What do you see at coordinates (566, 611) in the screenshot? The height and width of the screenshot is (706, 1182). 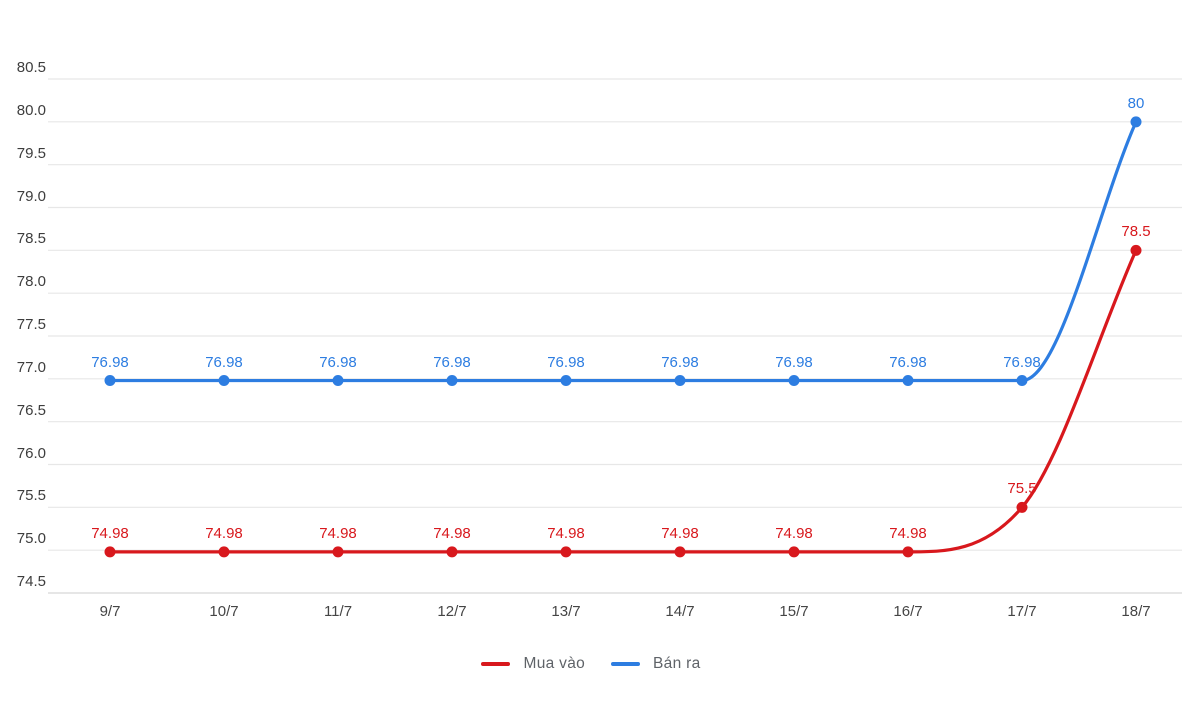 I see `x-axis-tick: 13/7` at bounding box center [566, 611].